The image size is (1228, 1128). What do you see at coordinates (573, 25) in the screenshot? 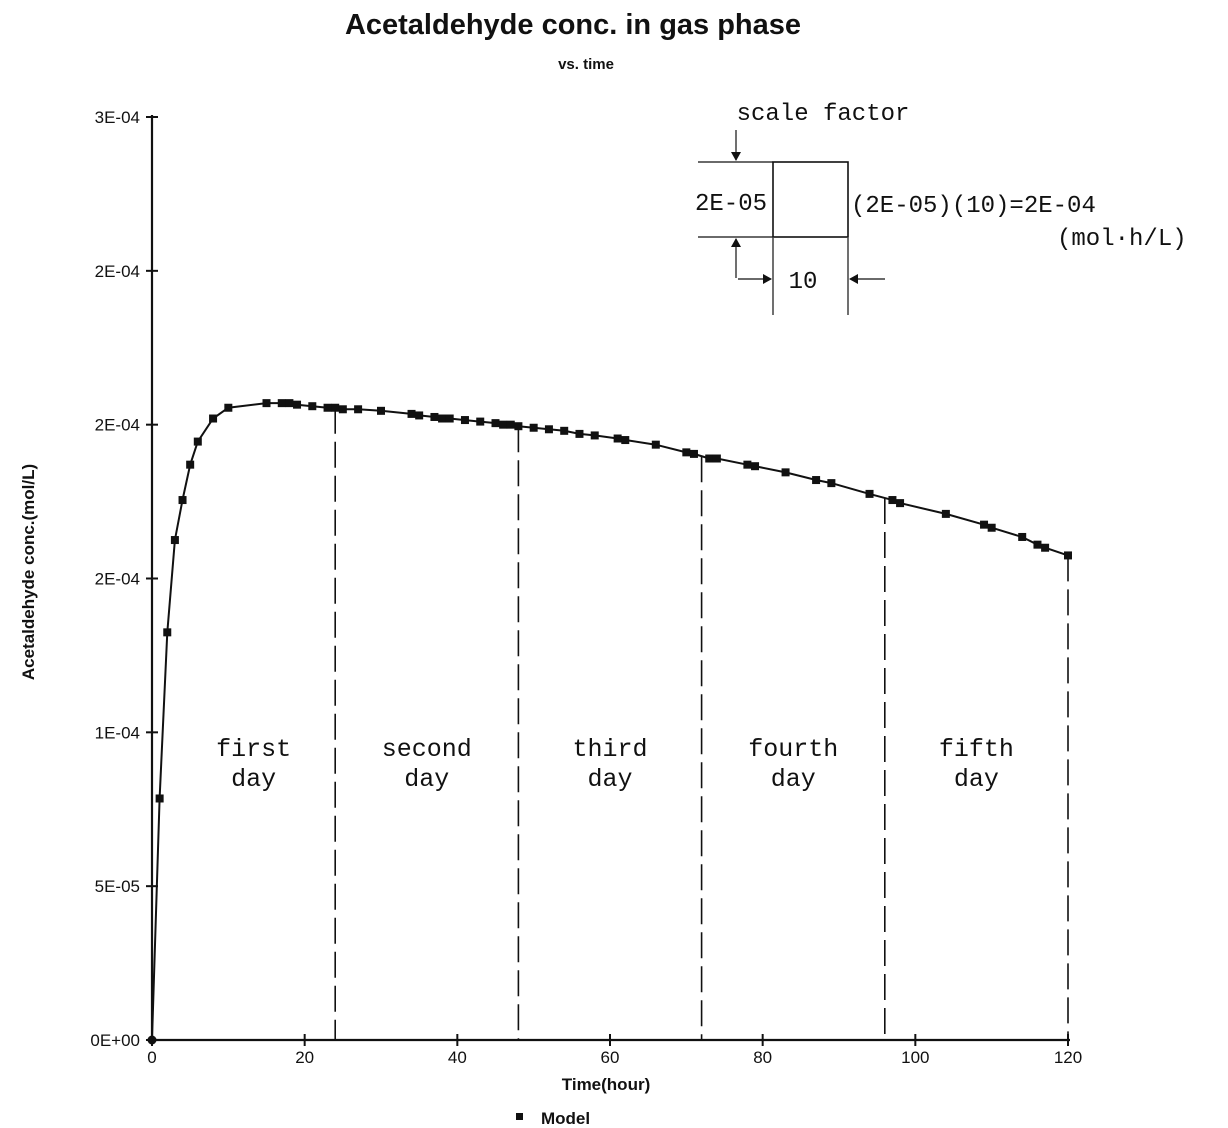
I see `chart-title: Acetaldehyde conc. in gas phase` at bounding box center [573, 25].